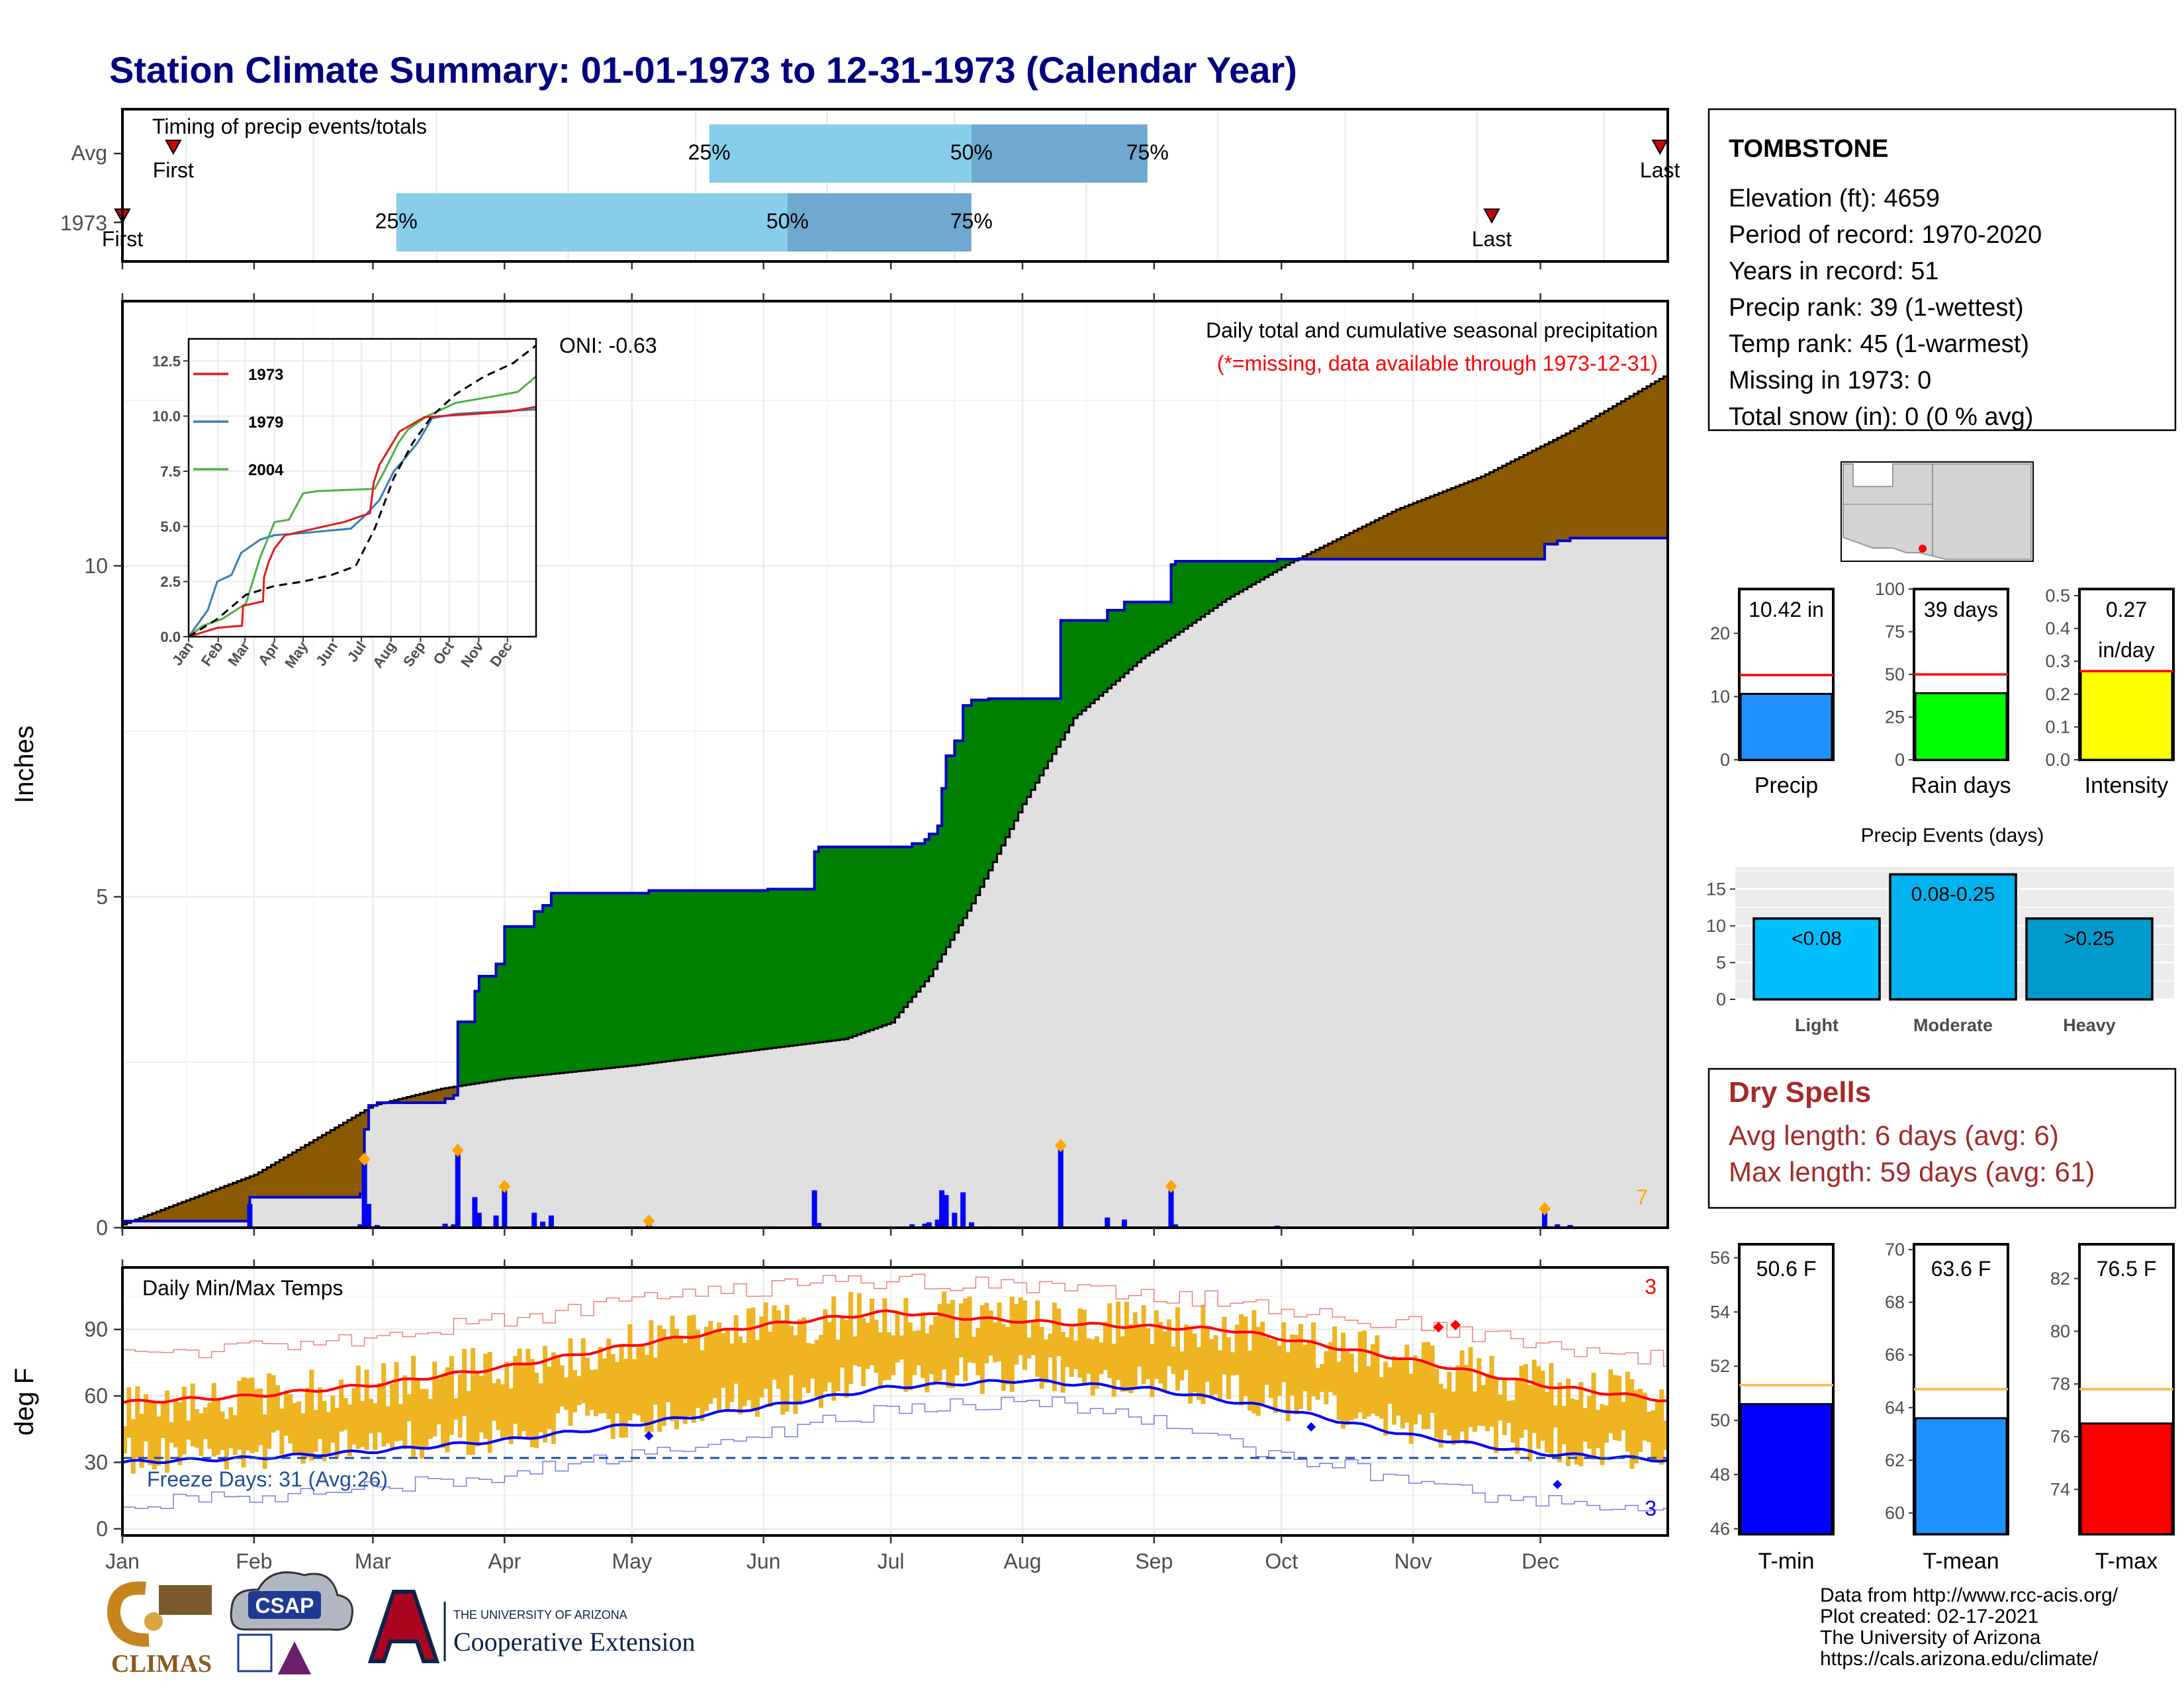 The height and width of the screenshot is (1691, 2184). What do you see at coordinates (1642, 1197) in the screenshot?
I see `event-count-label: 7` at bounding box center [1642, 1197].